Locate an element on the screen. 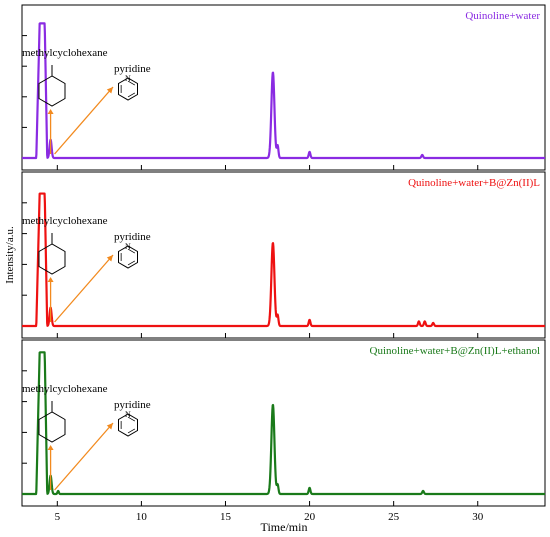  y-axis-label: Intensity/a.u. is located at coordinates (10, 255).